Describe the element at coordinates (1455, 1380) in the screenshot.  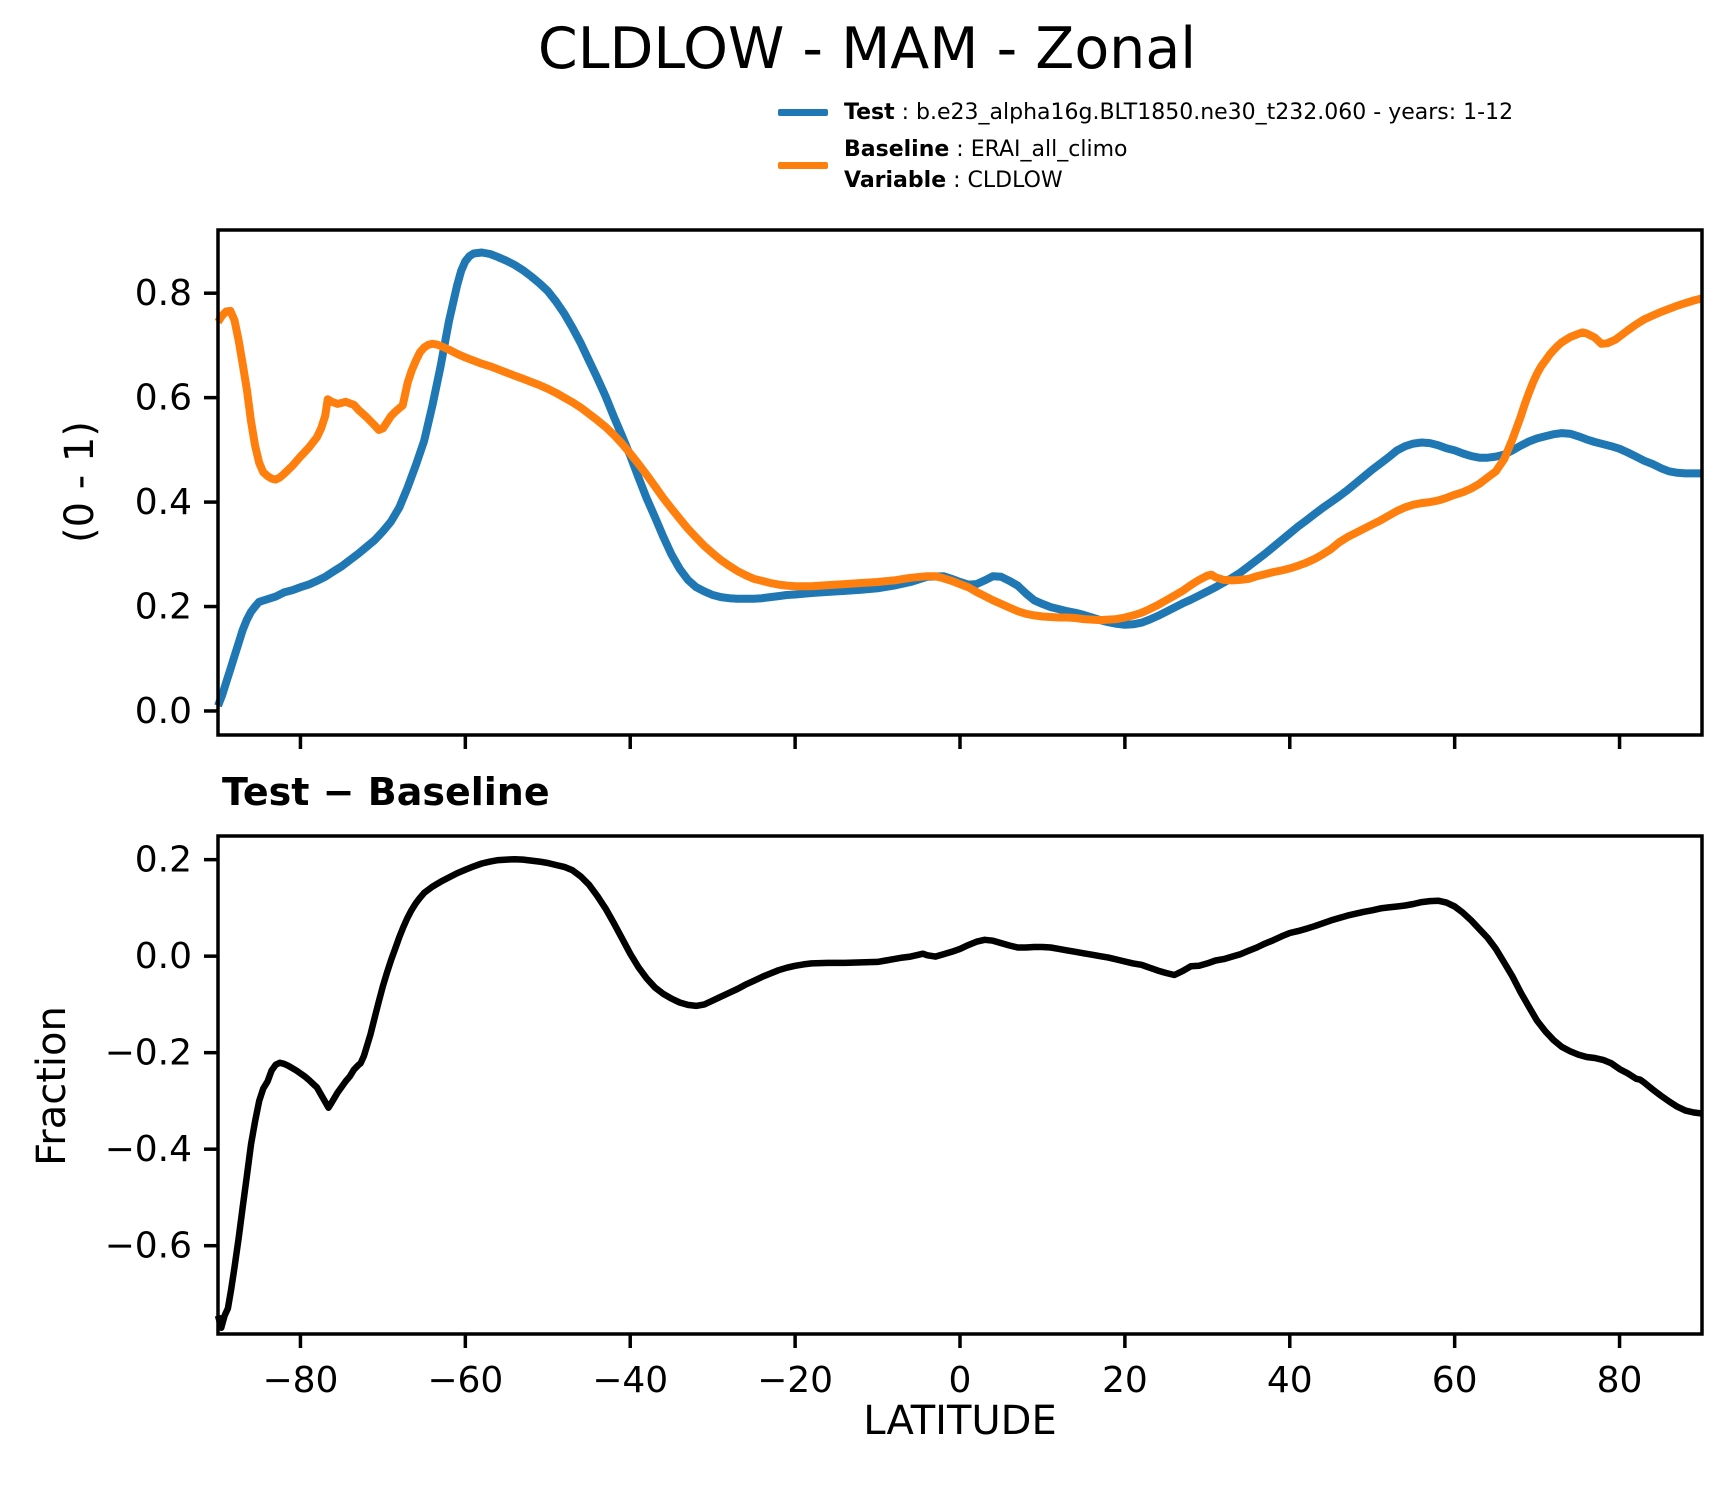
I see `bottom-panel-xtick-label: 60` at that location.